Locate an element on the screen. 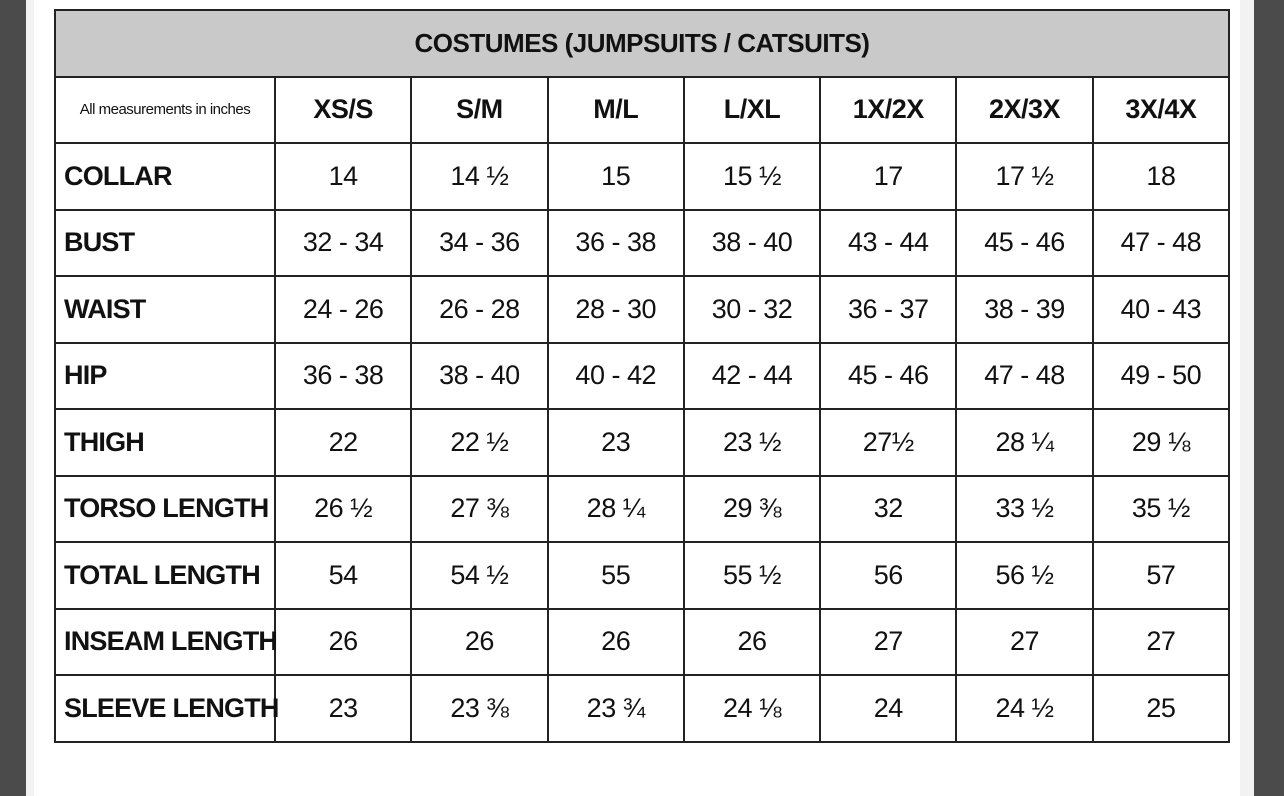  measurement: 29 ⅛ is located at coordinates (1161, 442).